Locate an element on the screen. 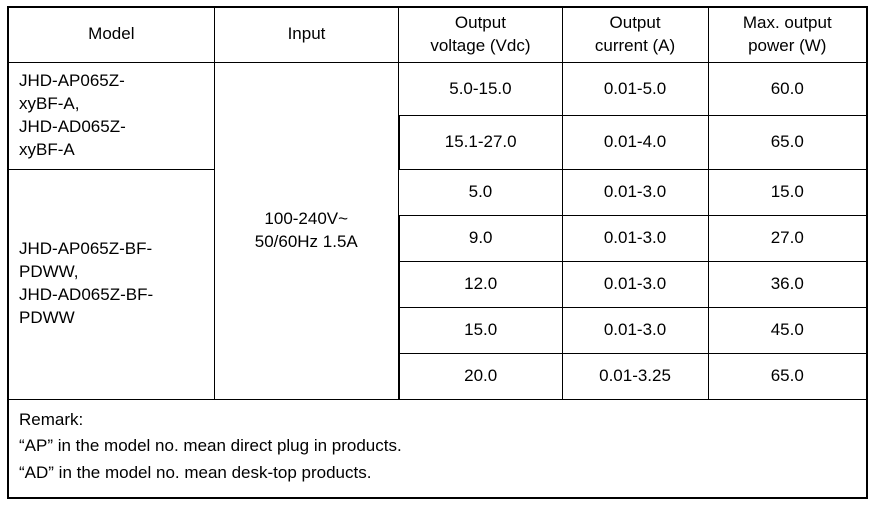  max-power-cell: 36.0 is located at coordinates (787, 284).